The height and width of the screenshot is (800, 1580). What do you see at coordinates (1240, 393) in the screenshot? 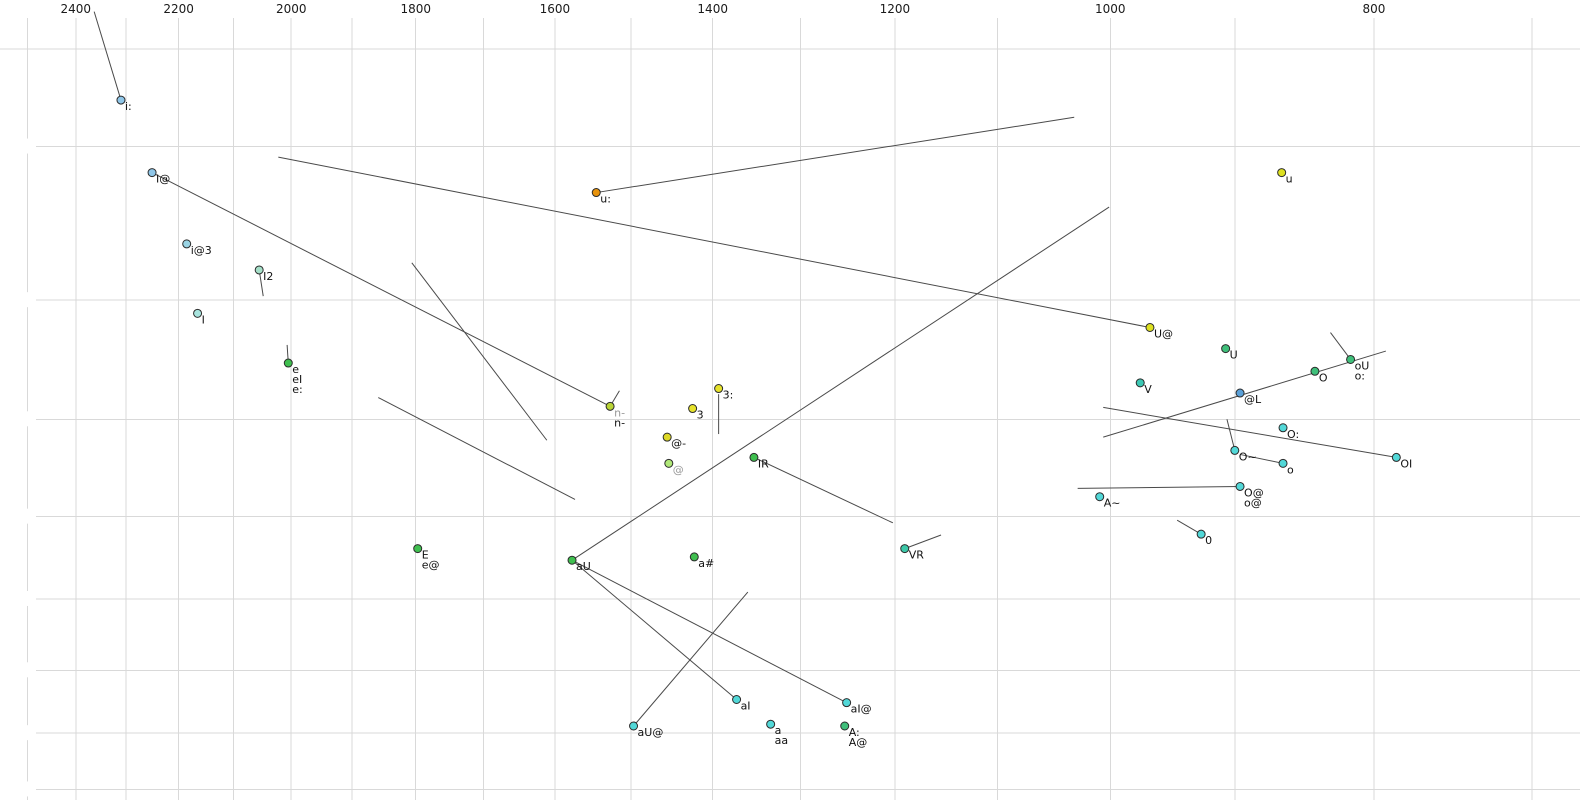
I see `vowel-point-@L` at bounding box center [1240, 393].